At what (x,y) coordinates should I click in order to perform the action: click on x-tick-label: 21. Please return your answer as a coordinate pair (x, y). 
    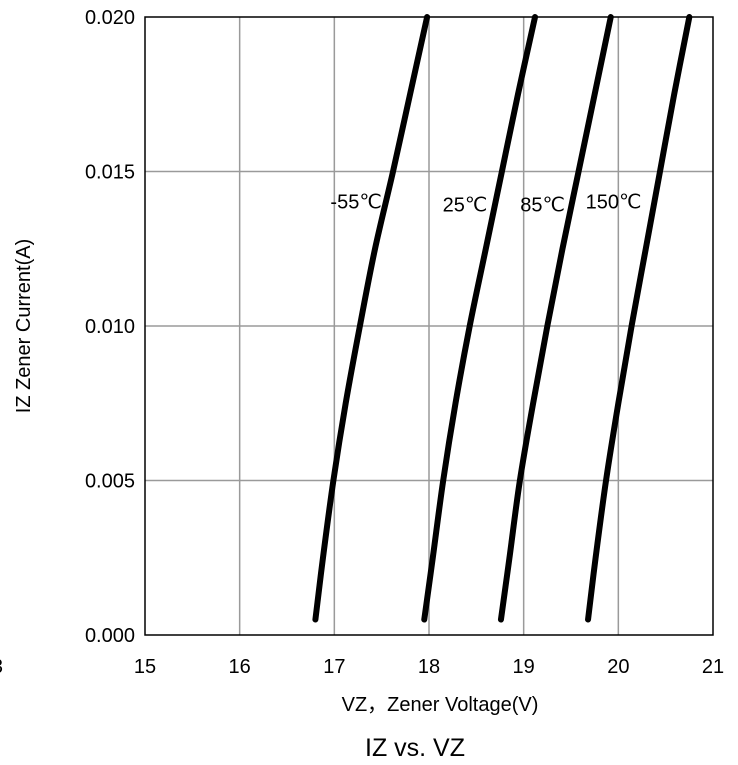
    Looking at the image, I should click on (713, 667).